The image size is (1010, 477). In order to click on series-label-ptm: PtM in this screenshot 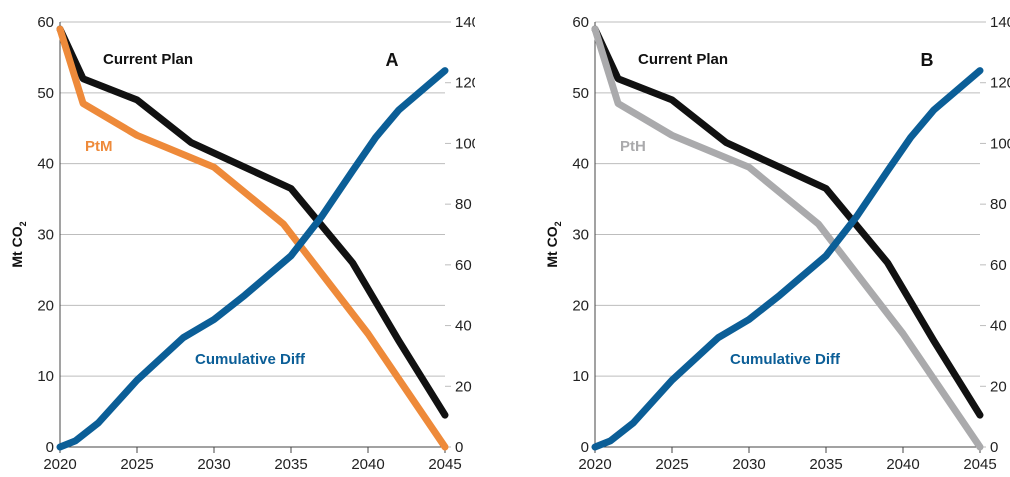, I will do `click(99, 146)`.